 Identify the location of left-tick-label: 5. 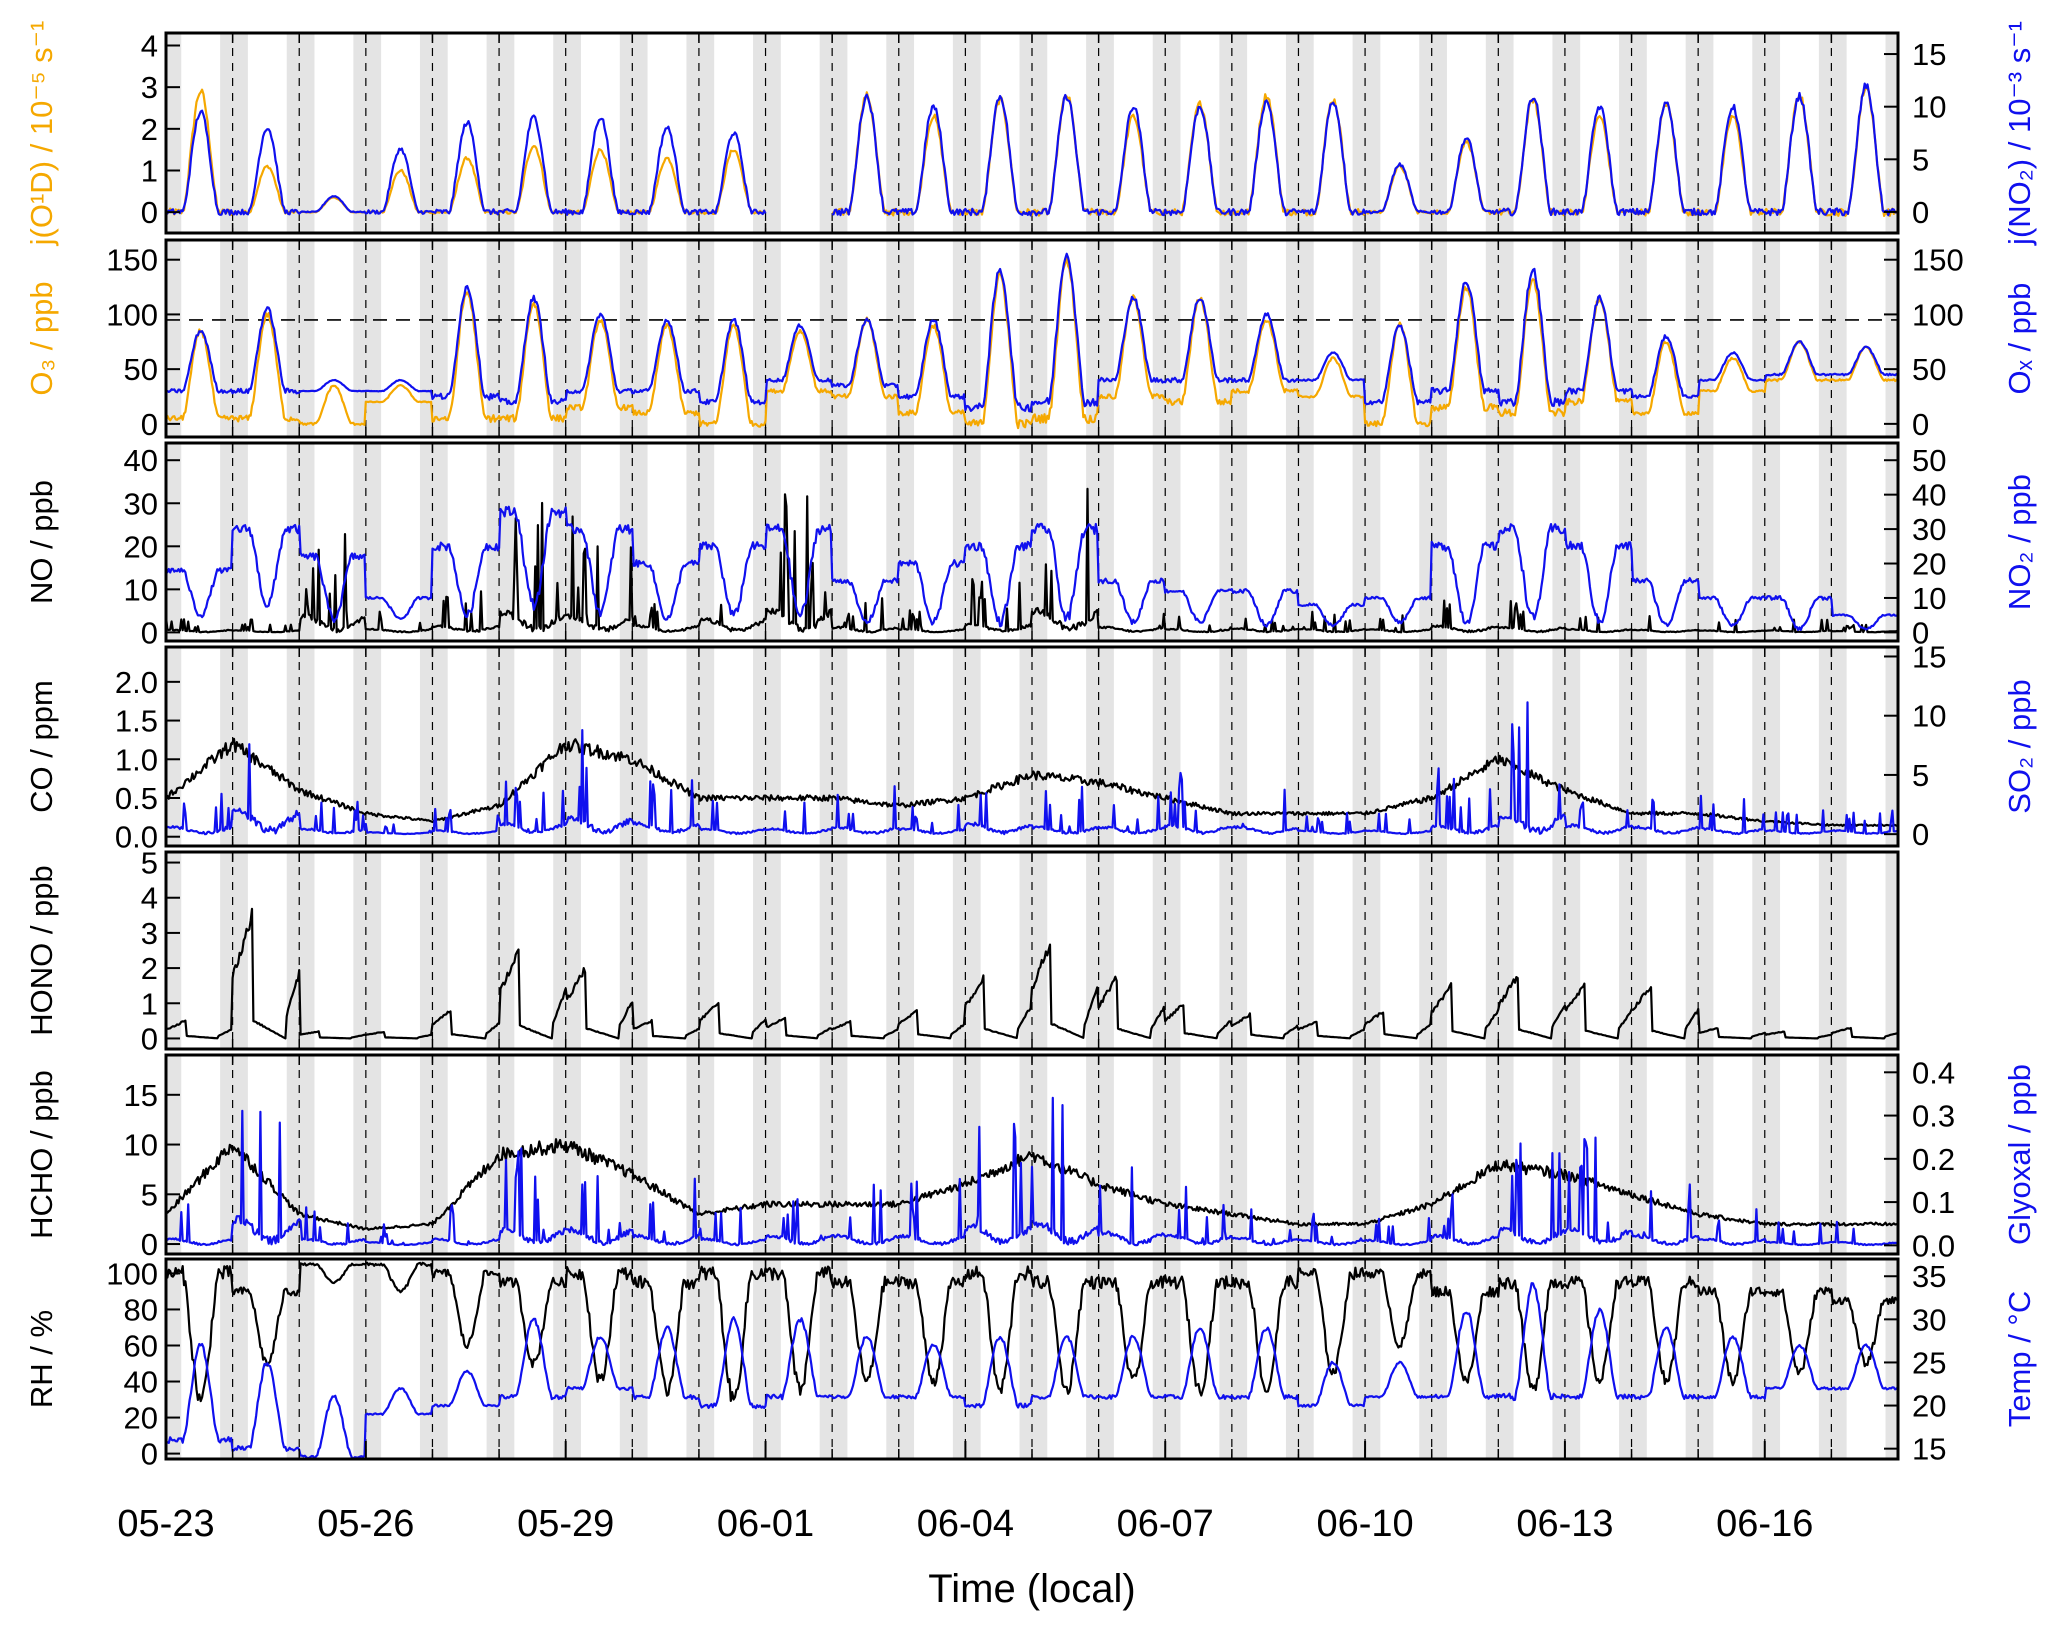
(149, 1194).